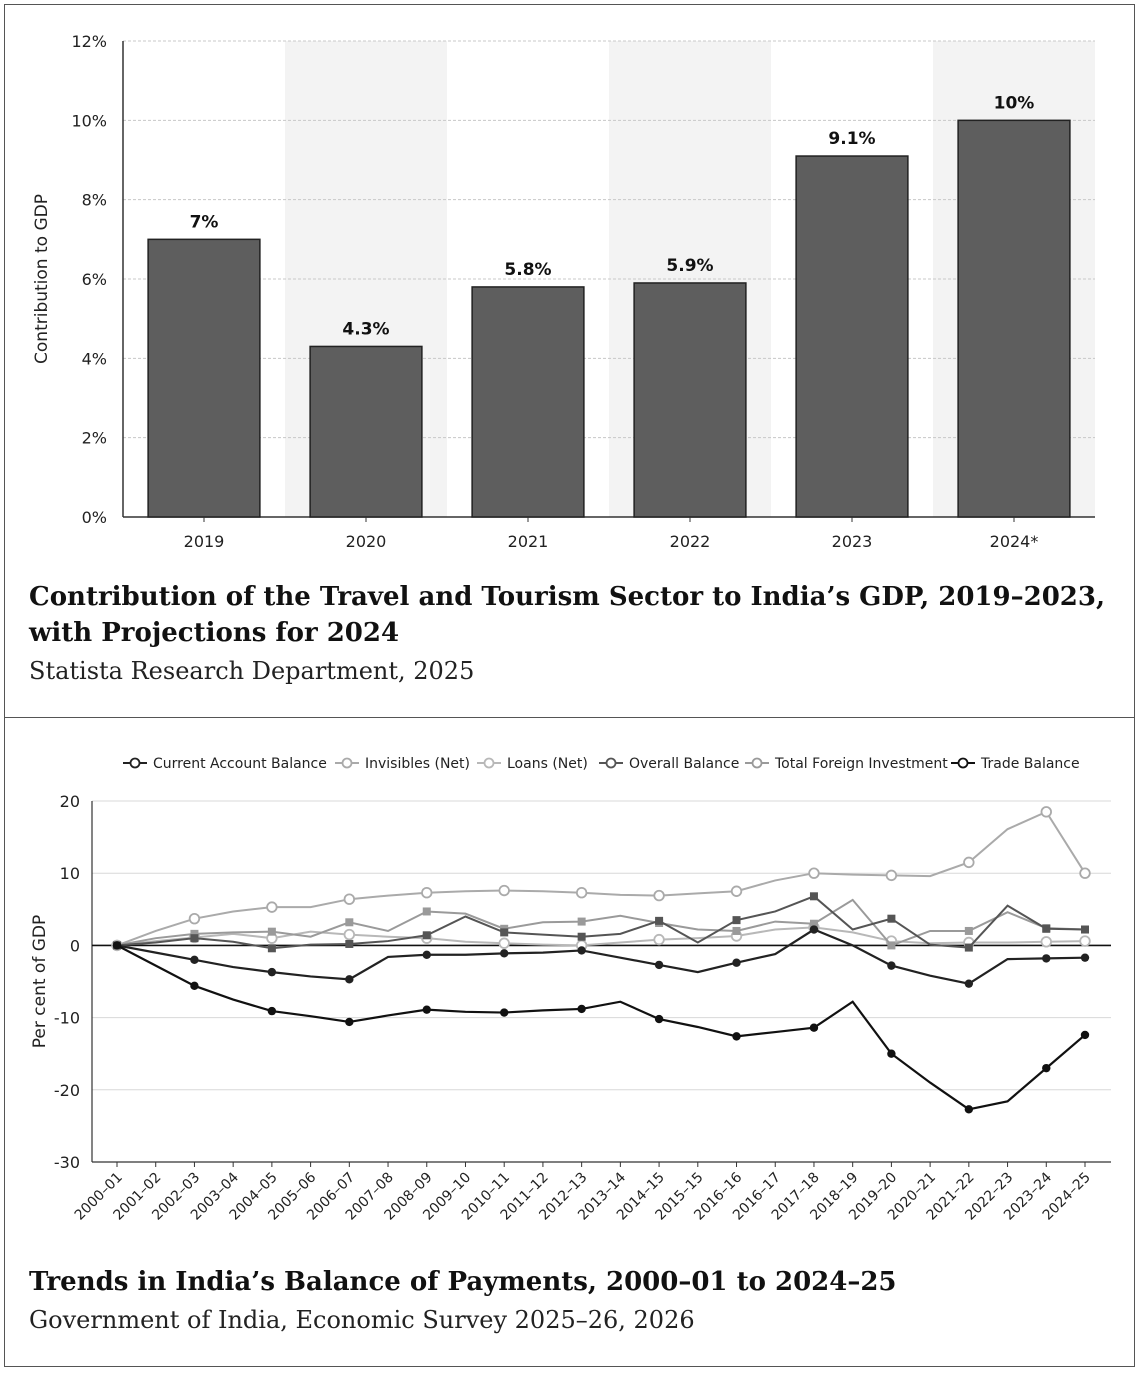 The image size is (1143, 1376). I want to click on y-tick-label: 8%, so click(94, 200).